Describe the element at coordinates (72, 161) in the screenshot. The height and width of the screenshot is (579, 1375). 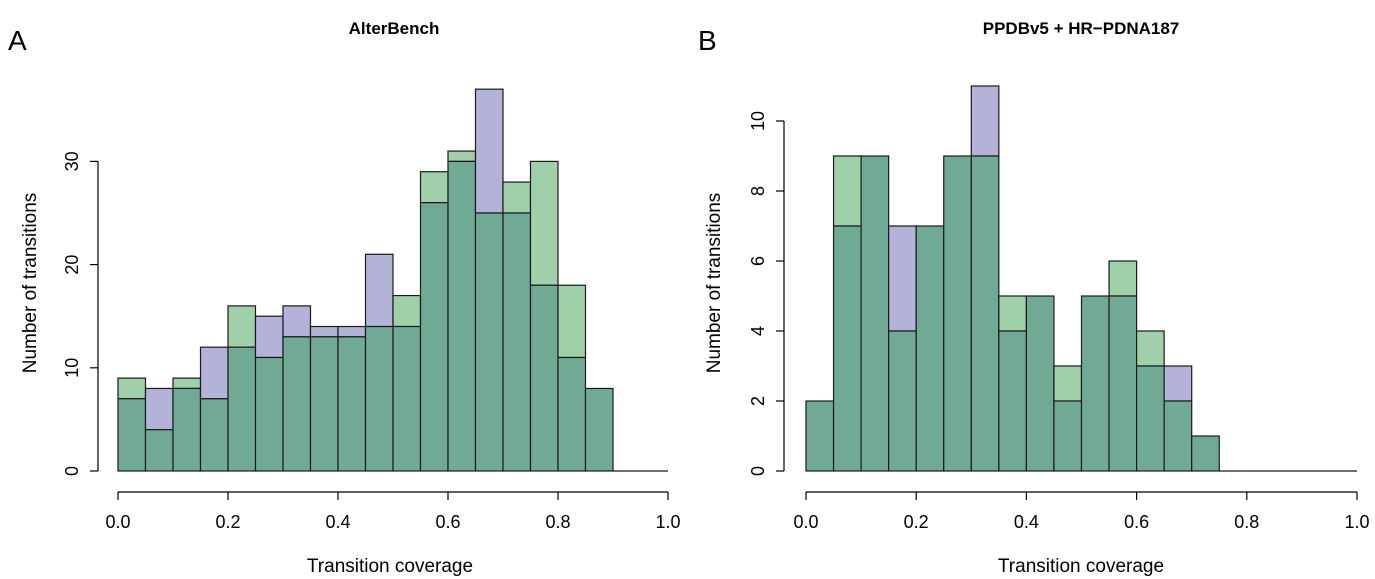
I see `y-tick-label-a-3: 30` at that location.